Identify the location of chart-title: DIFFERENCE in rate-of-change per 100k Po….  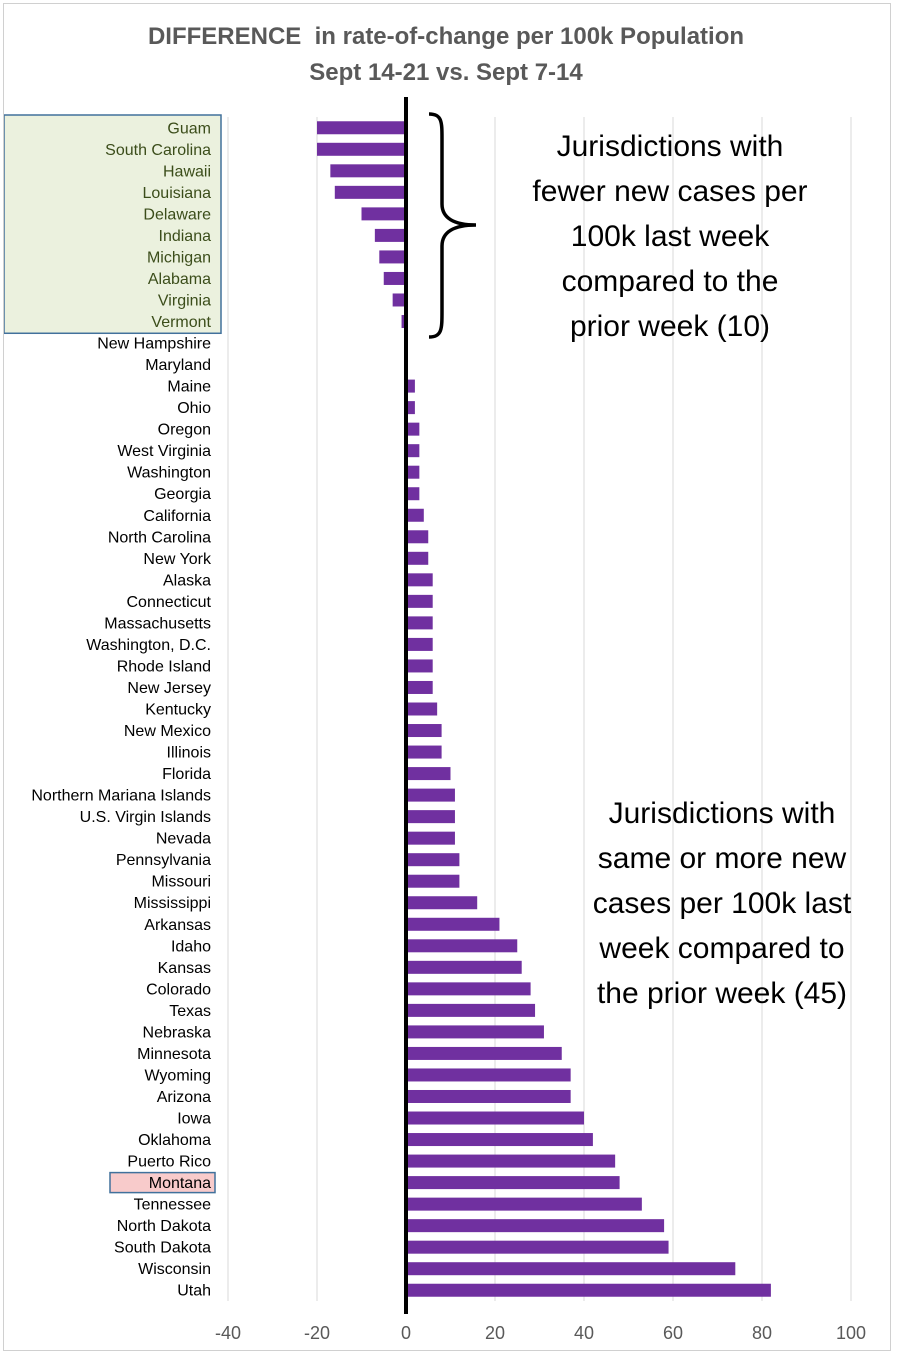
(446, 36).